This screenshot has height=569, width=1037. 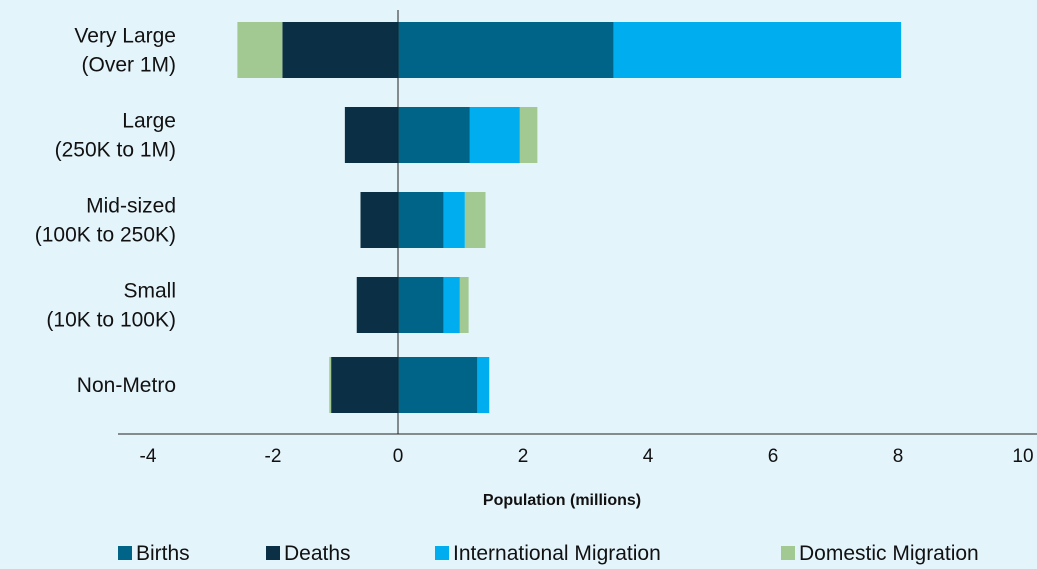 I want to click on legend-swatch-deaths, so click(x=273, y=553).